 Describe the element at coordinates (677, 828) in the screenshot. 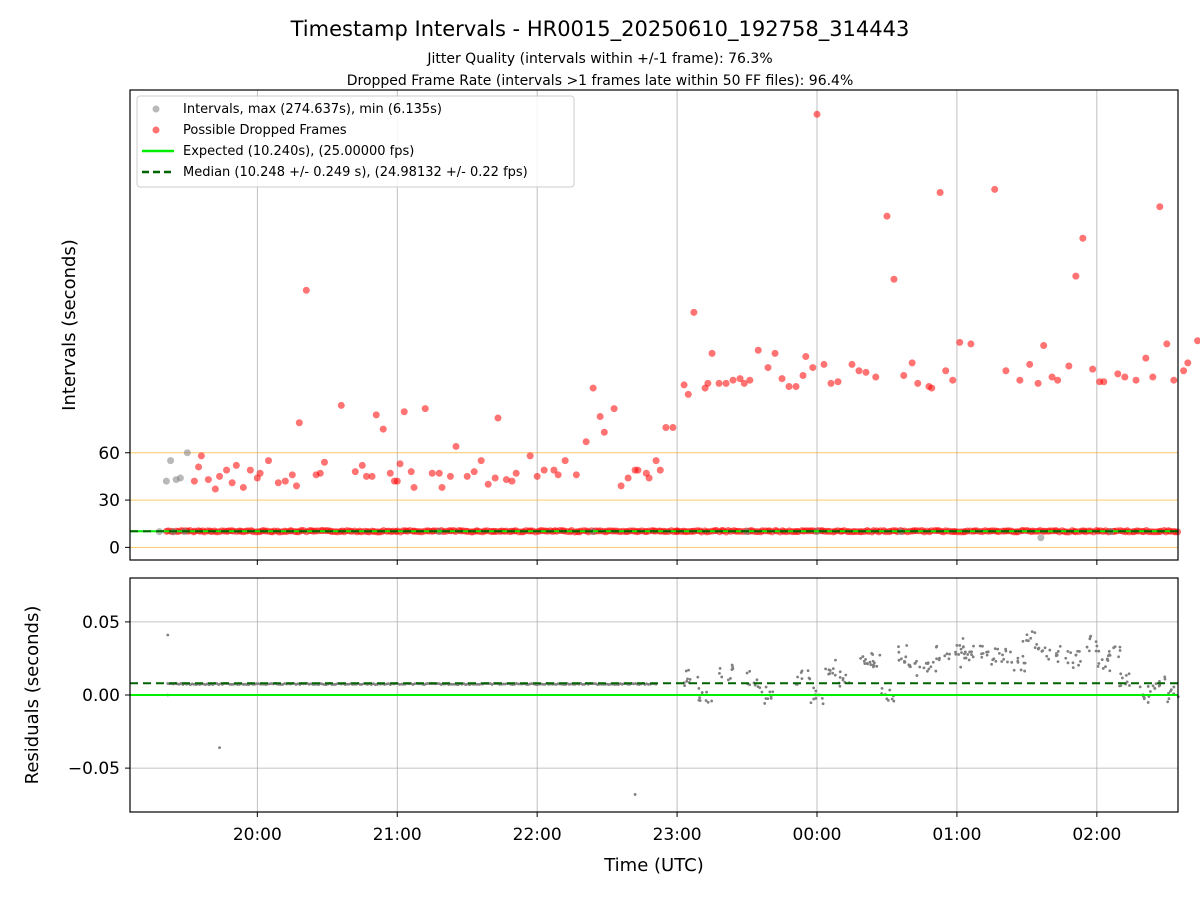

I see `x-axis-ticks: 20:00 21:00 22:00 23:00 00:00 01:00 02:00` at that location.